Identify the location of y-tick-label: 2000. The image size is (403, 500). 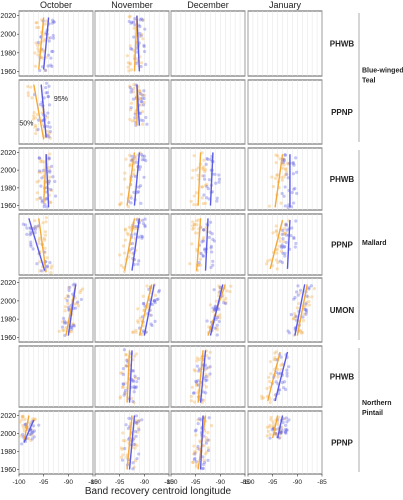
(8, 171).